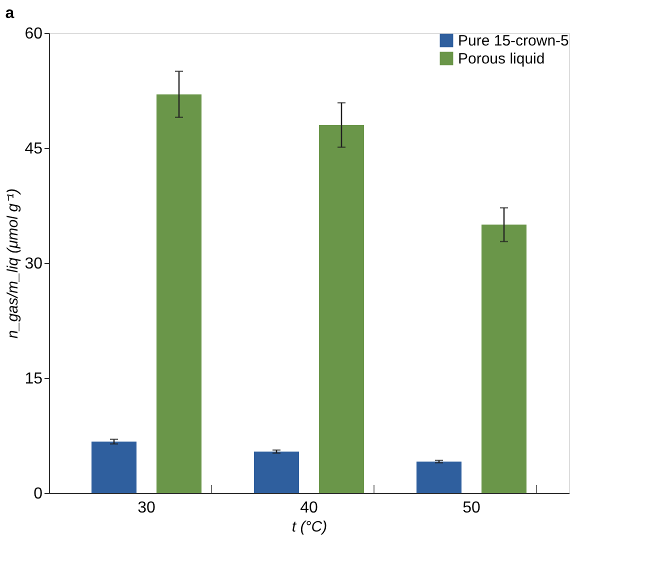 The image size is (666, 584). Describe the element at coordinates (33, 34) in the screenshot. I see `y-tick-label: 60` at that location.